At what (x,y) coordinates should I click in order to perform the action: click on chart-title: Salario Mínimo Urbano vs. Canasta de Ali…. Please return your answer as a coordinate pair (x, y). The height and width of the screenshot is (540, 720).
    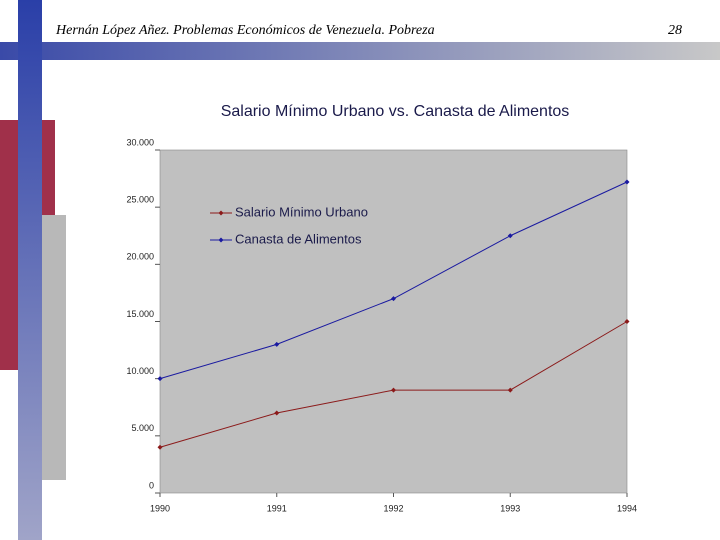
    Looking at the image, I should click on (395, 111).